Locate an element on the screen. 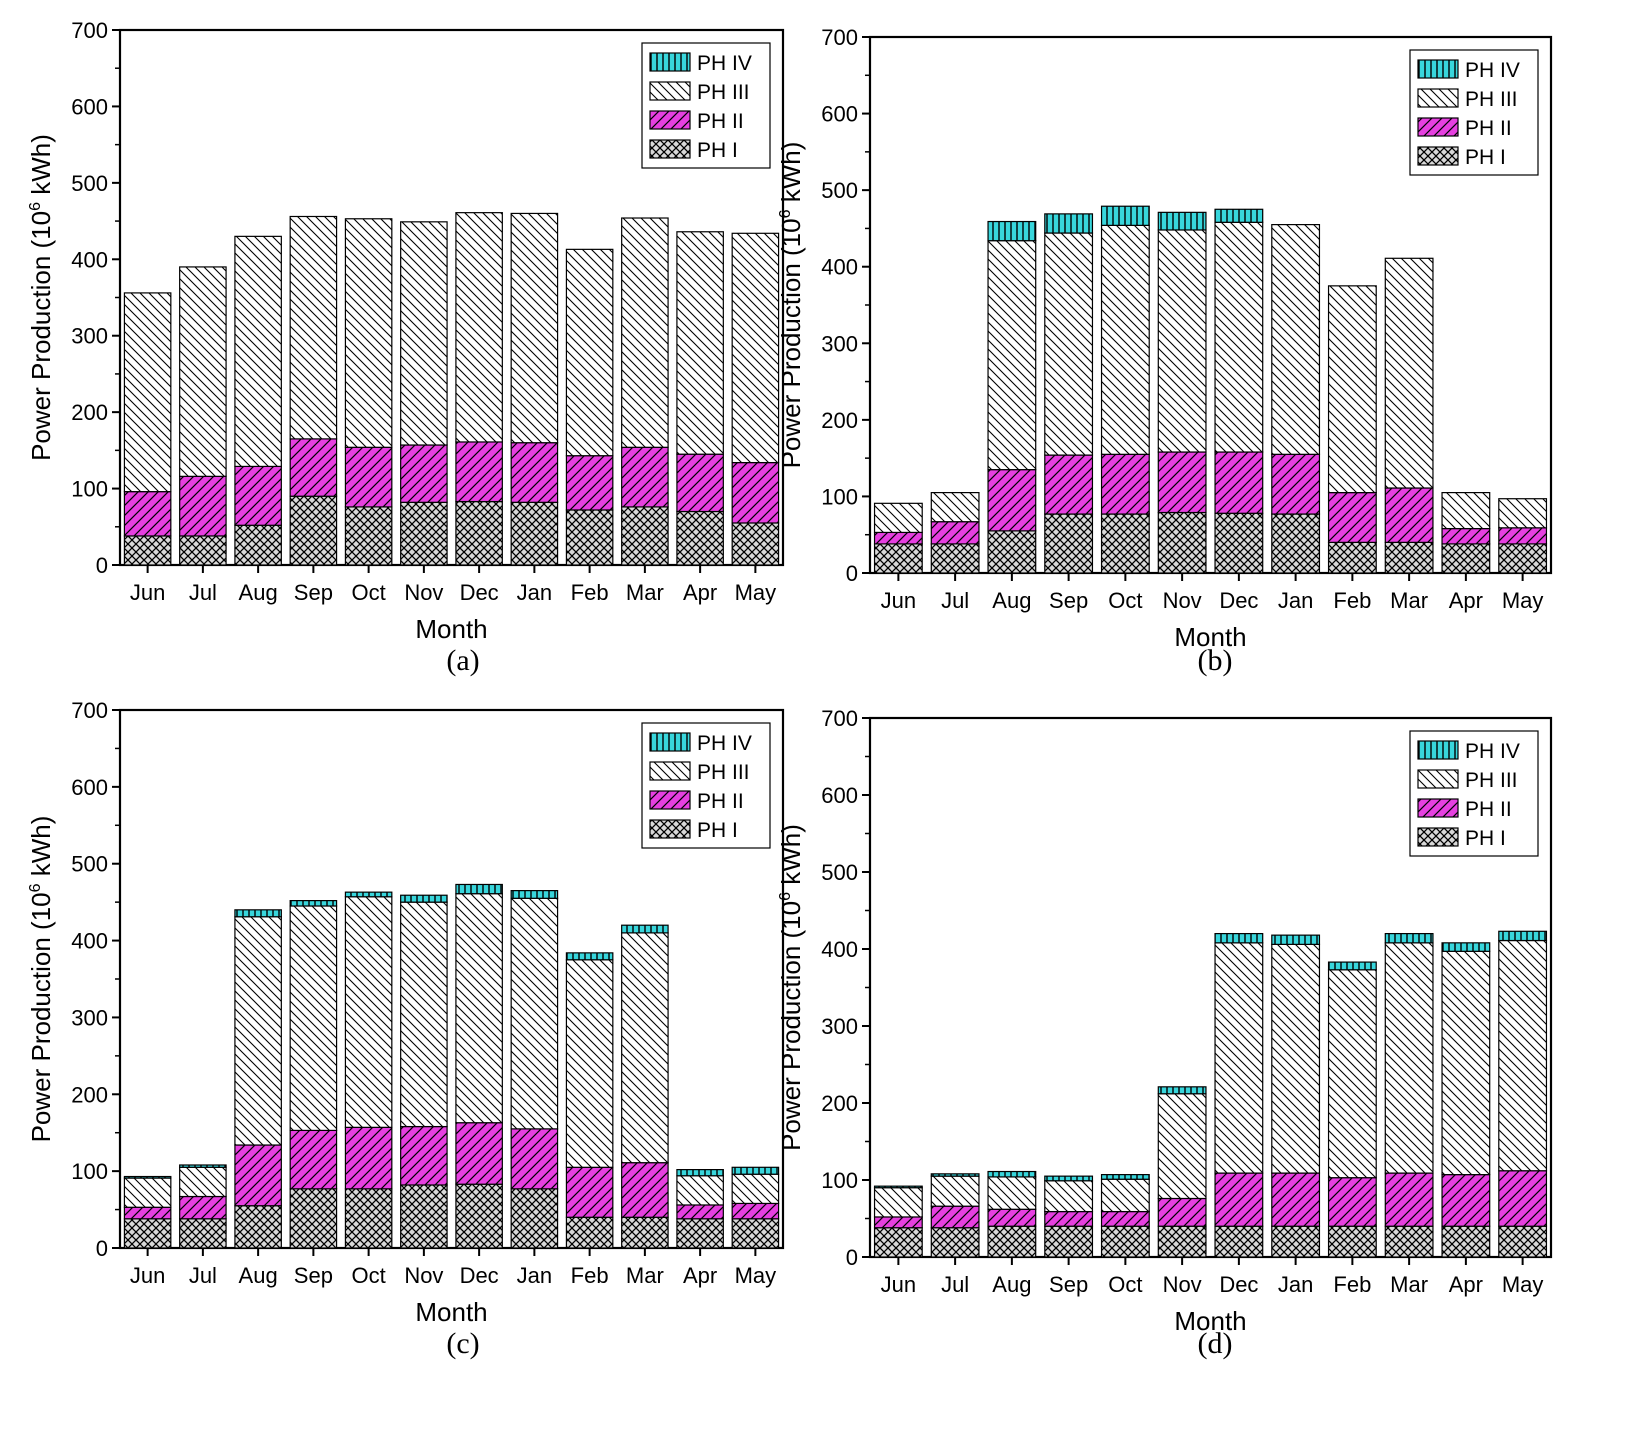 The width and height of the screenshot is (1633, 1433). y-tick-label: 500 is located at coordinates (89, 183).